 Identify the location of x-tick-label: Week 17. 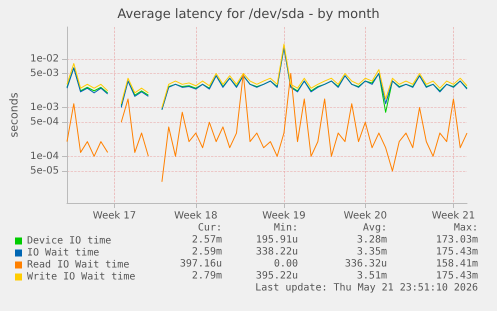
(114, 216).